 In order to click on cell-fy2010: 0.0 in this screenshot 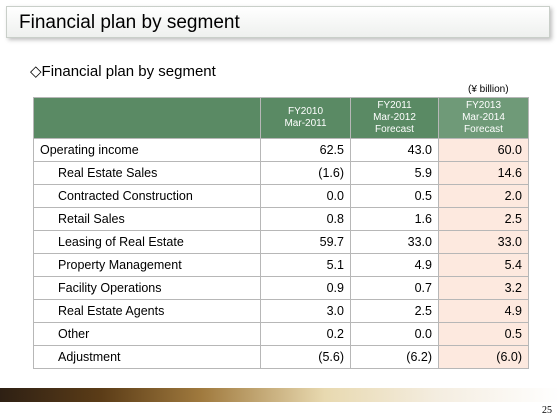, I will do `click(305, 196)`.